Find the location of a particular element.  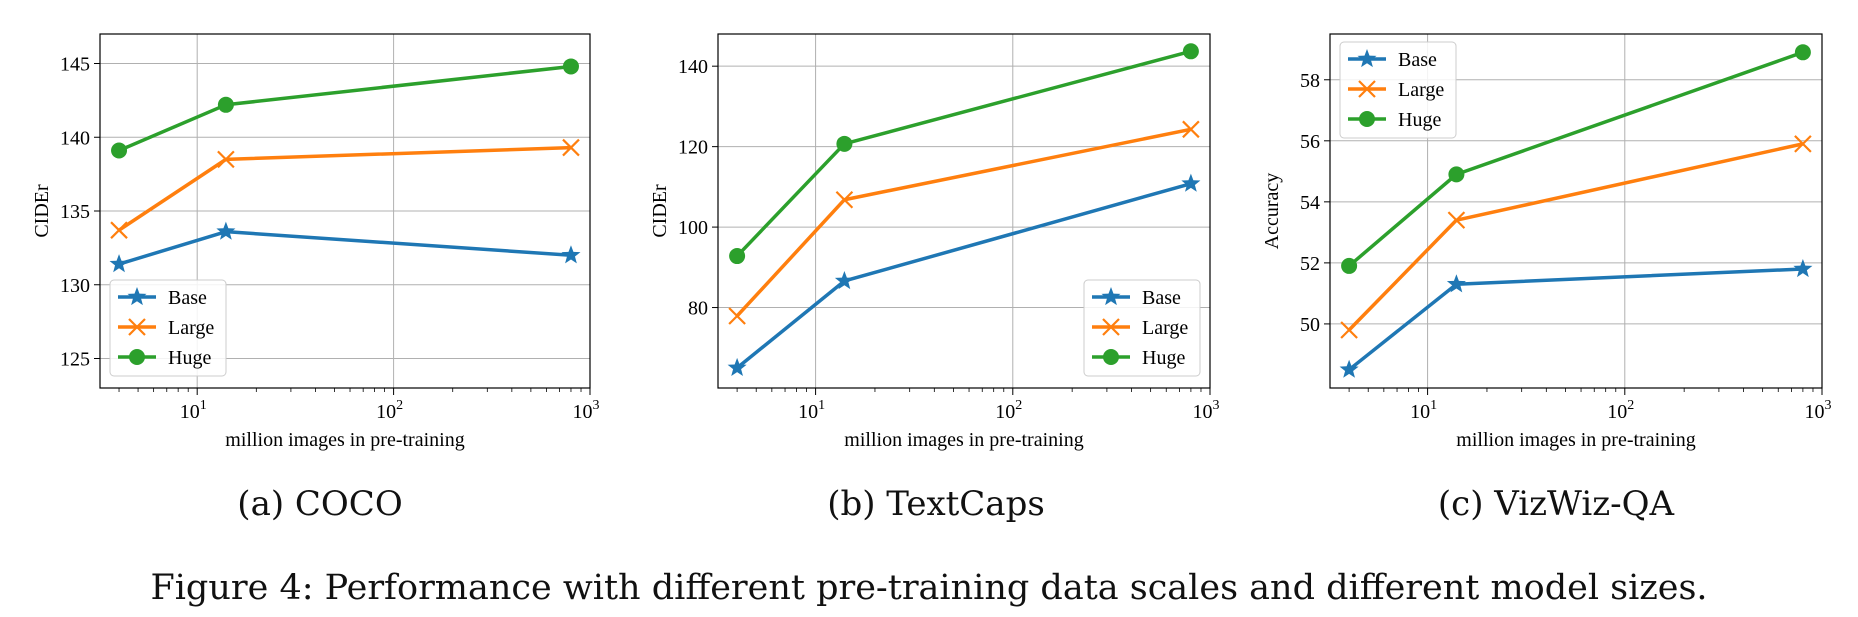

y-tick-label: 100 is located at coordinates (693, 228).